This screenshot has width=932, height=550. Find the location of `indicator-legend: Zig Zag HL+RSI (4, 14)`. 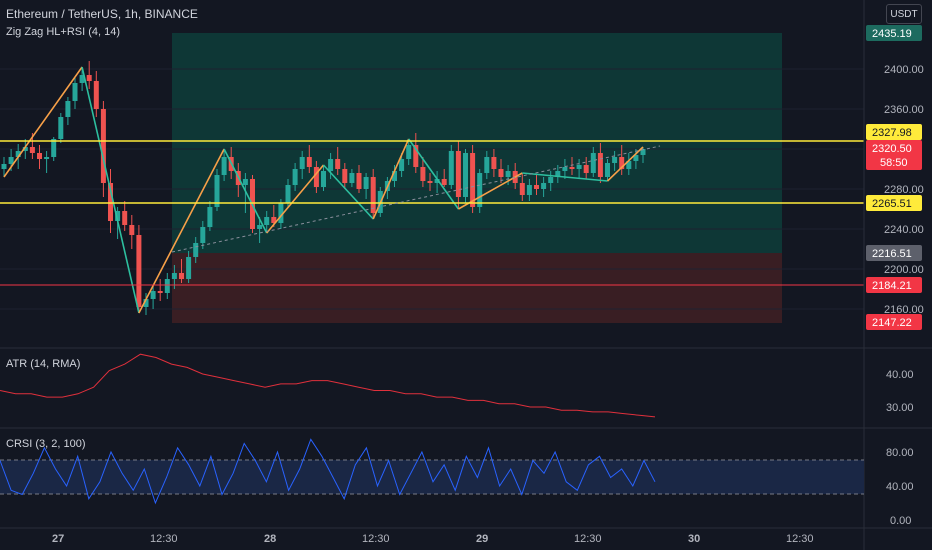

indicator-legend: Zig Zag HL+RSI (4, 14) is located at coordinates (63, 32).